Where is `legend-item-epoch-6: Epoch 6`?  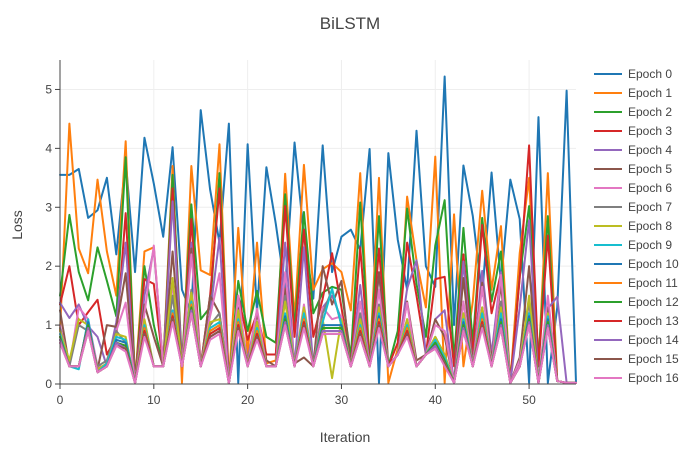 legend-item-epoch-6: Epoch 6 is located at coordinates (633, 188).